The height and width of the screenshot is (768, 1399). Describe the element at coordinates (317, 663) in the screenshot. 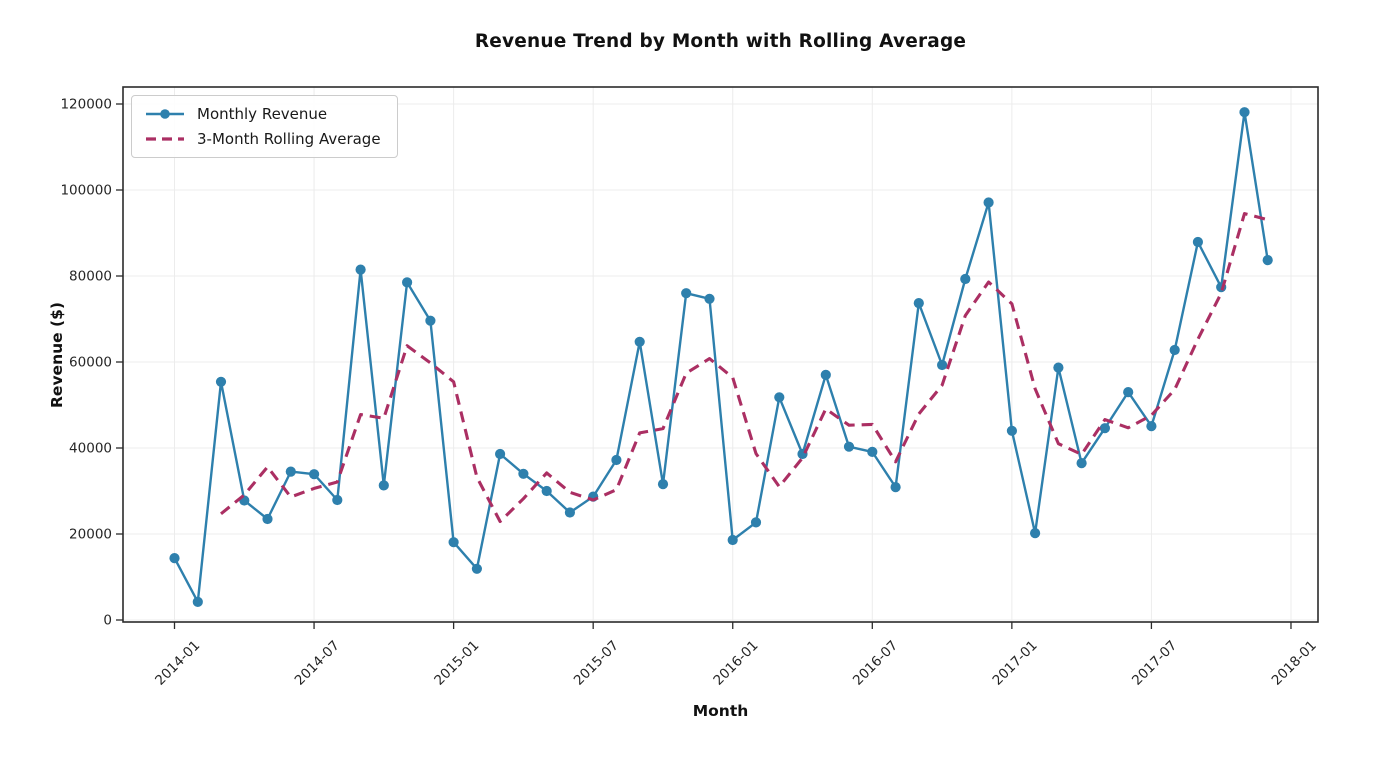

I see `x-tick-label: 2014-07` at that location.